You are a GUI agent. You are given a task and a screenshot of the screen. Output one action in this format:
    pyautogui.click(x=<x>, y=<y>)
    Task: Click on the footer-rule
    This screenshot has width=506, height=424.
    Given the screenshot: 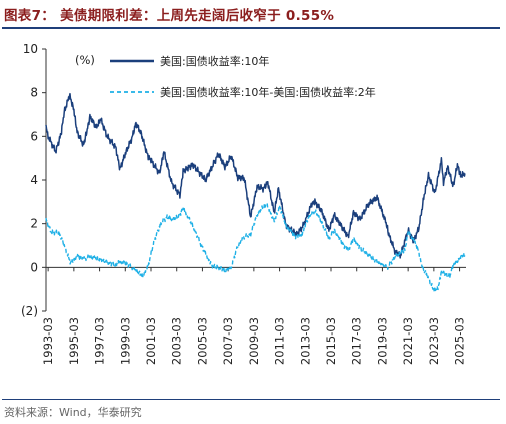 What is the action you would take?
    pyautogui.click(x=251, y=399)
    